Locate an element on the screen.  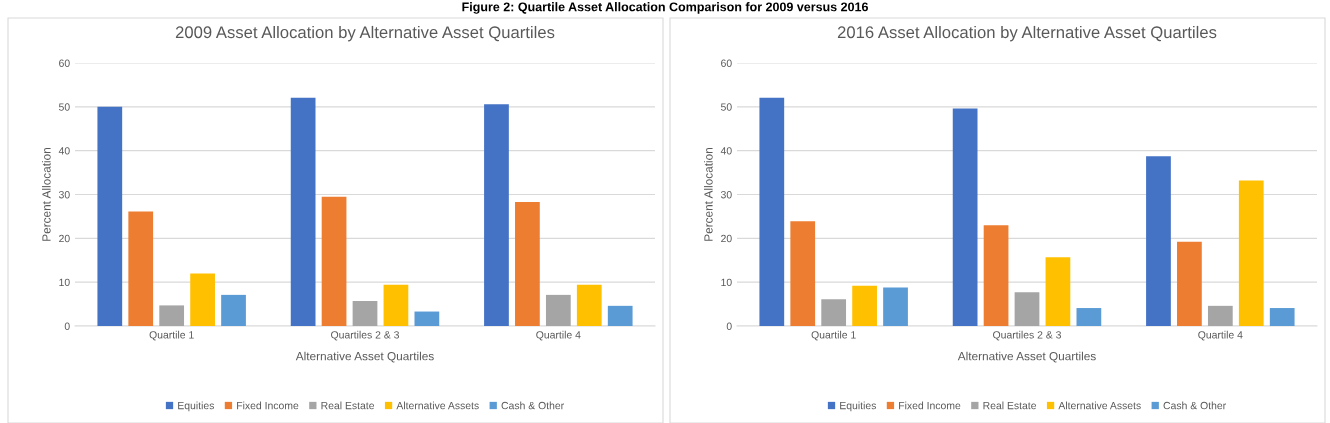
chart-title: 2016 Asset Allocation by Alternative Asset Quartiles is located at coordinates (1027, 33).